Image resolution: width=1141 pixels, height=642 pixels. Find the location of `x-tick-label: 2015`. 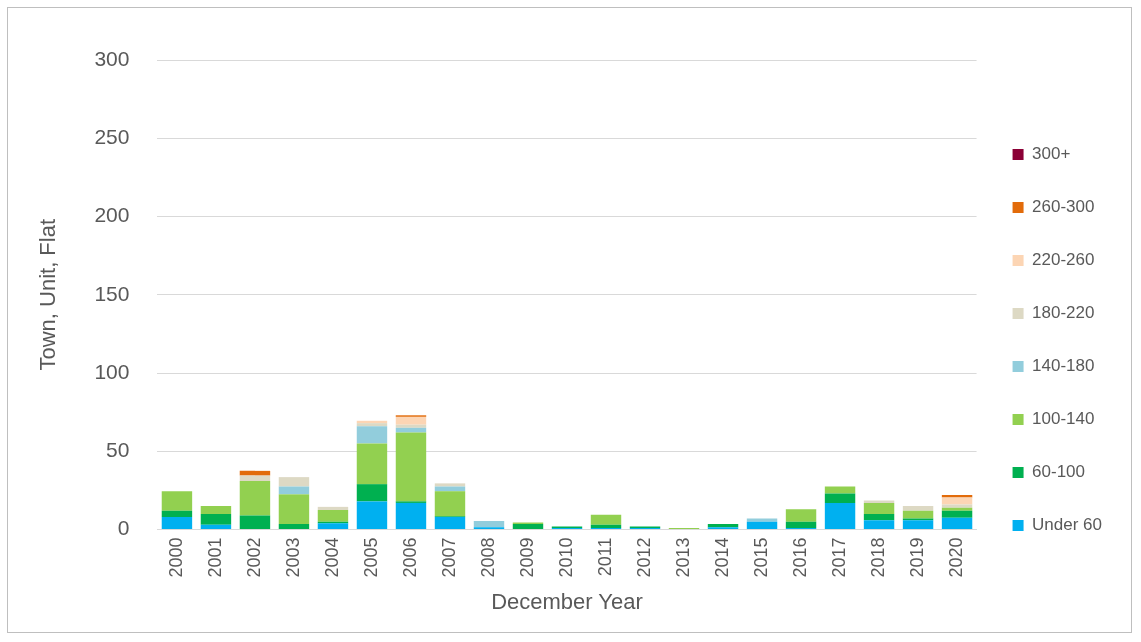

x-tick-label: 2015 is located at coordinates (761, 557).